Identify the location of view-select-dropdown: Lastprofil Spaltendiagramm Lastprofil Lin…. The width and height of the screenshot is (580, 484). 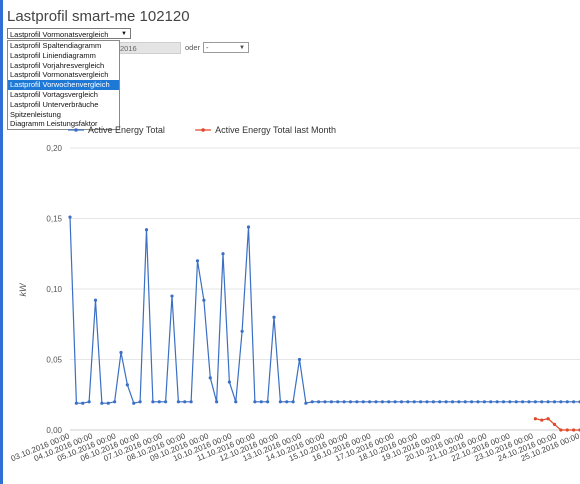
(63, 85).